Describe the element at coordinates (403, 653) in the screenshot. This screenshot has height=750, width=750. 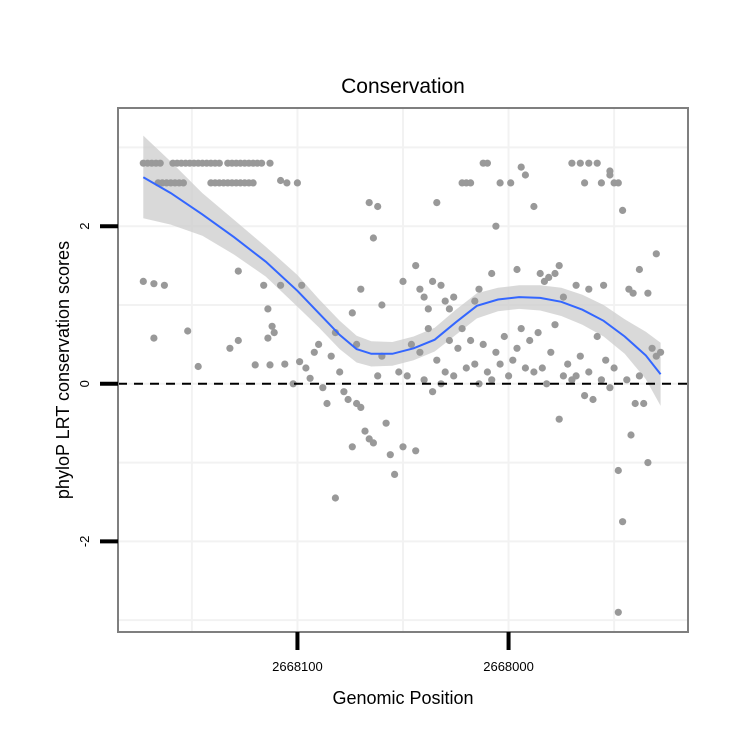
I see `x-axis: 2668100 2668000` at that location.